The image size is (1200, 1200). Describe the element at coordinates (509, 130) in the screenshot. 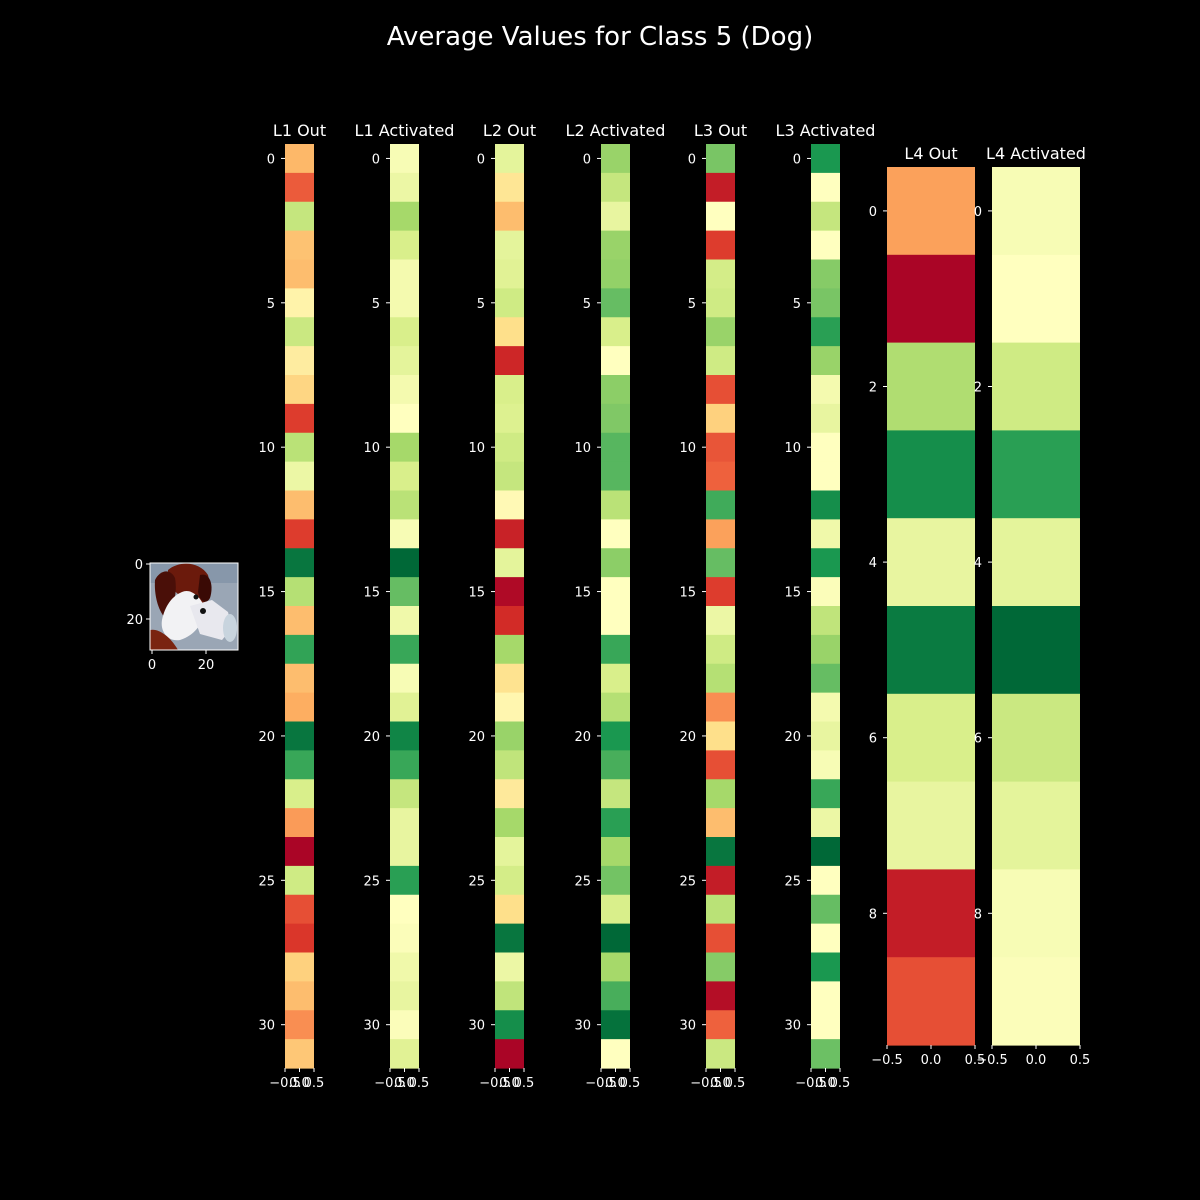

I see `panel-title: L2 Out` at that location.